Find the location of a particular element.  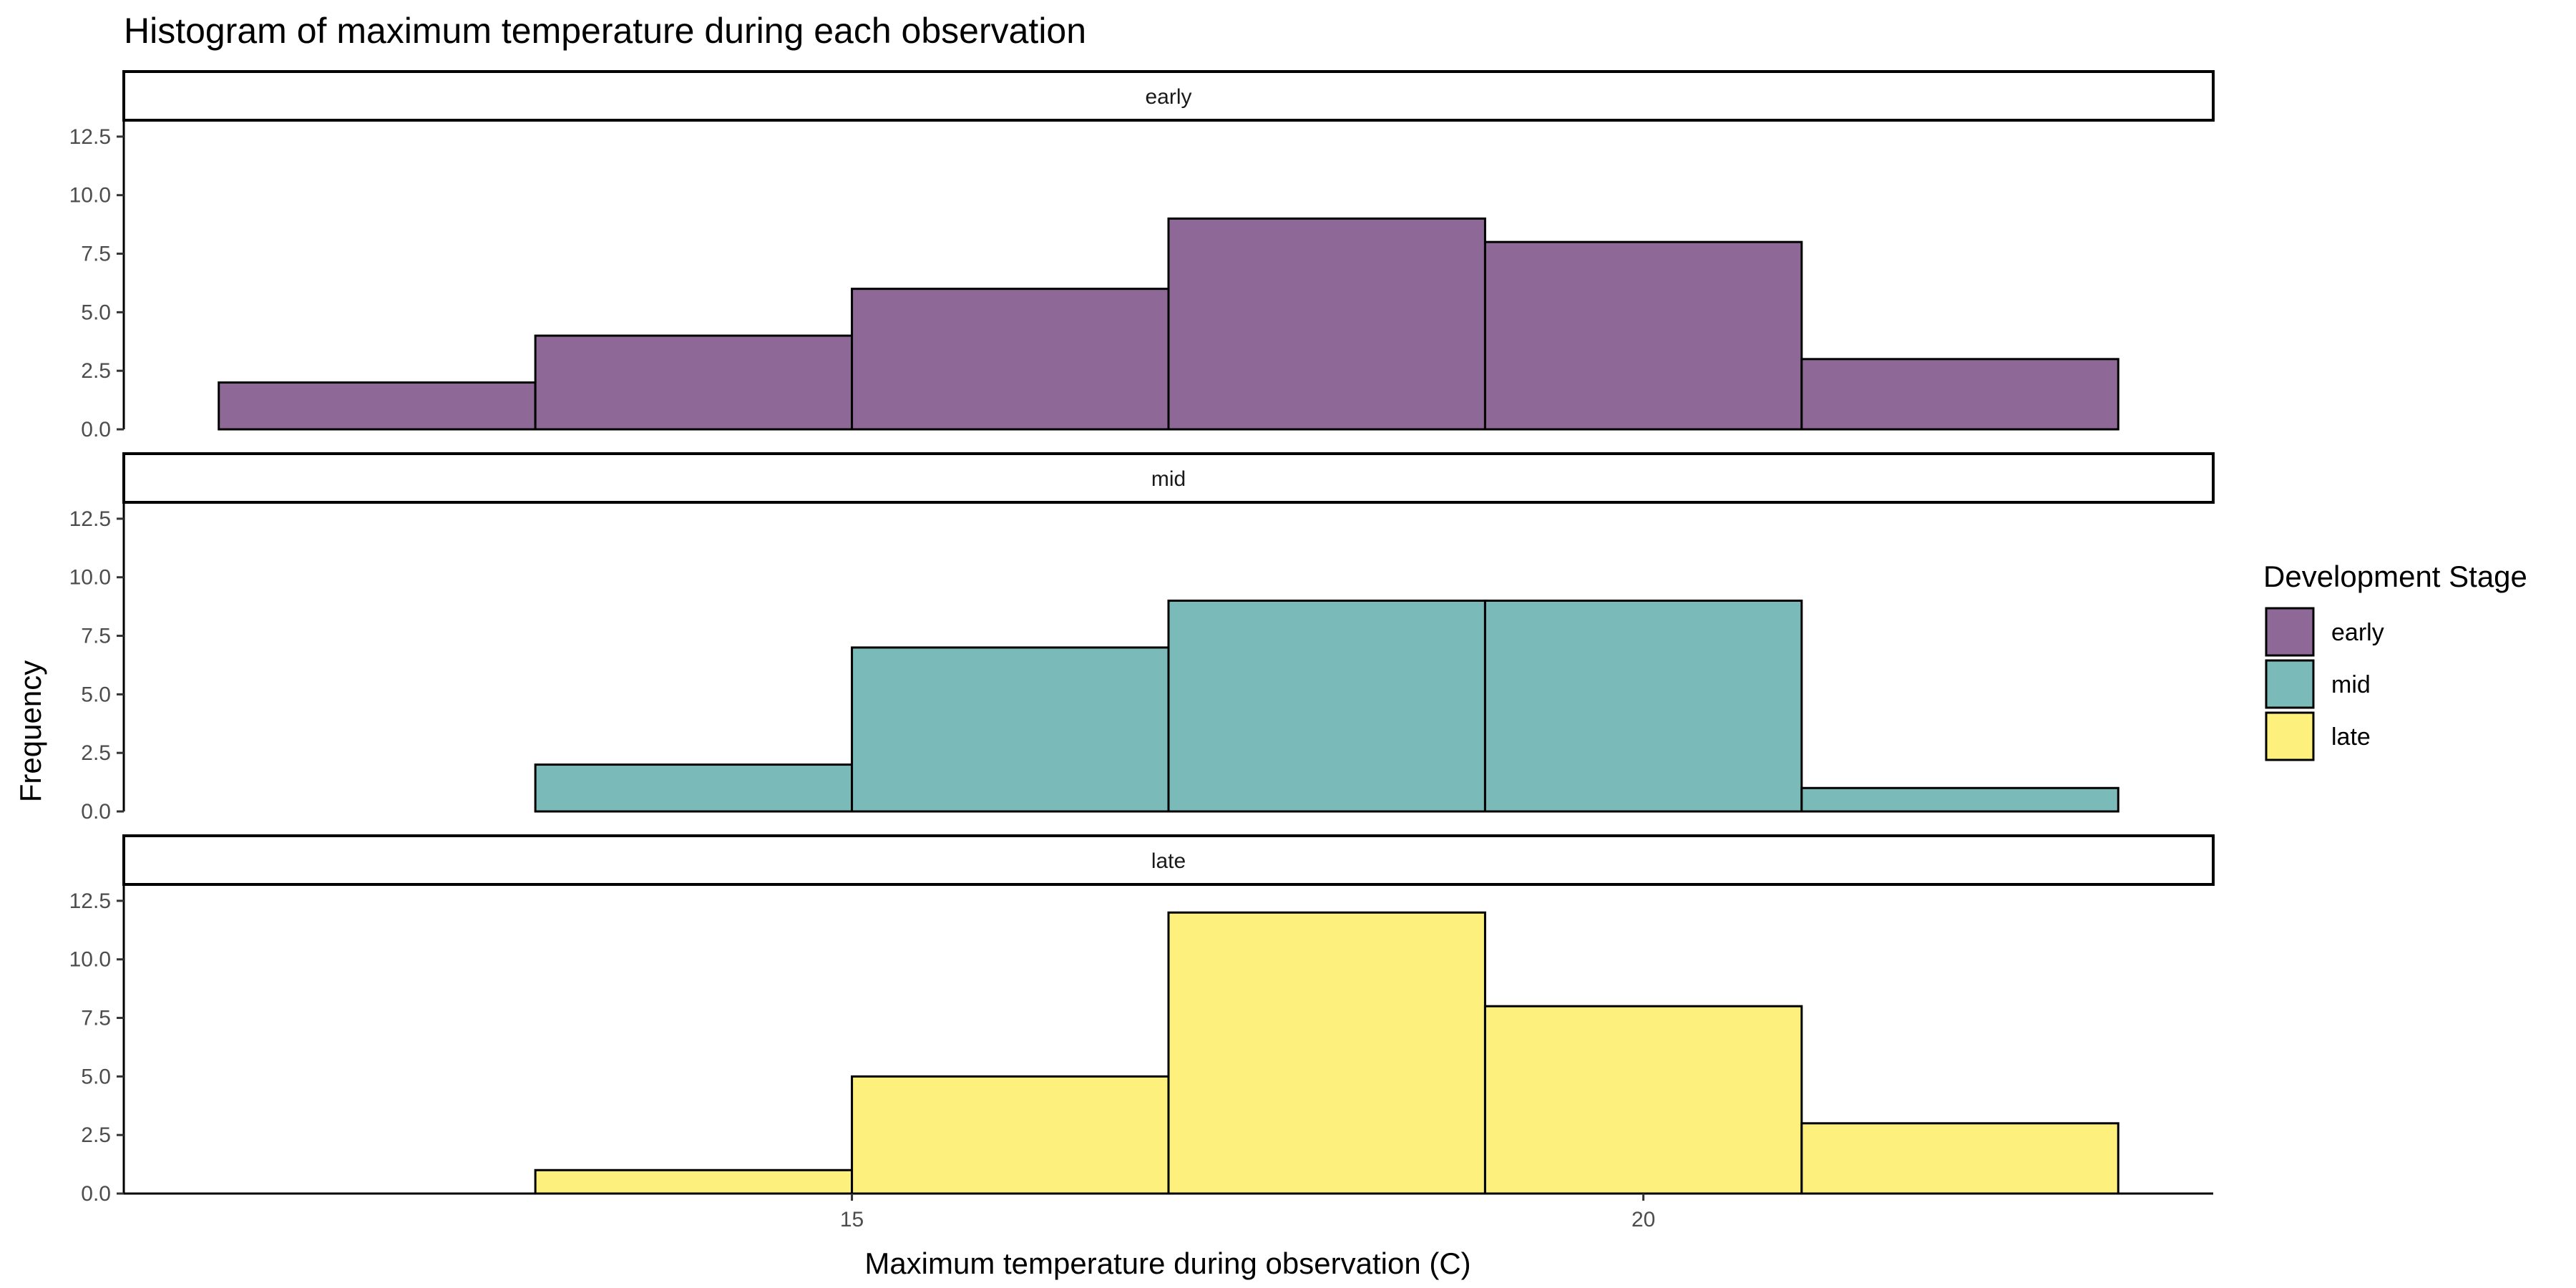

legend-label: early is located at coordinates (2357, 632).